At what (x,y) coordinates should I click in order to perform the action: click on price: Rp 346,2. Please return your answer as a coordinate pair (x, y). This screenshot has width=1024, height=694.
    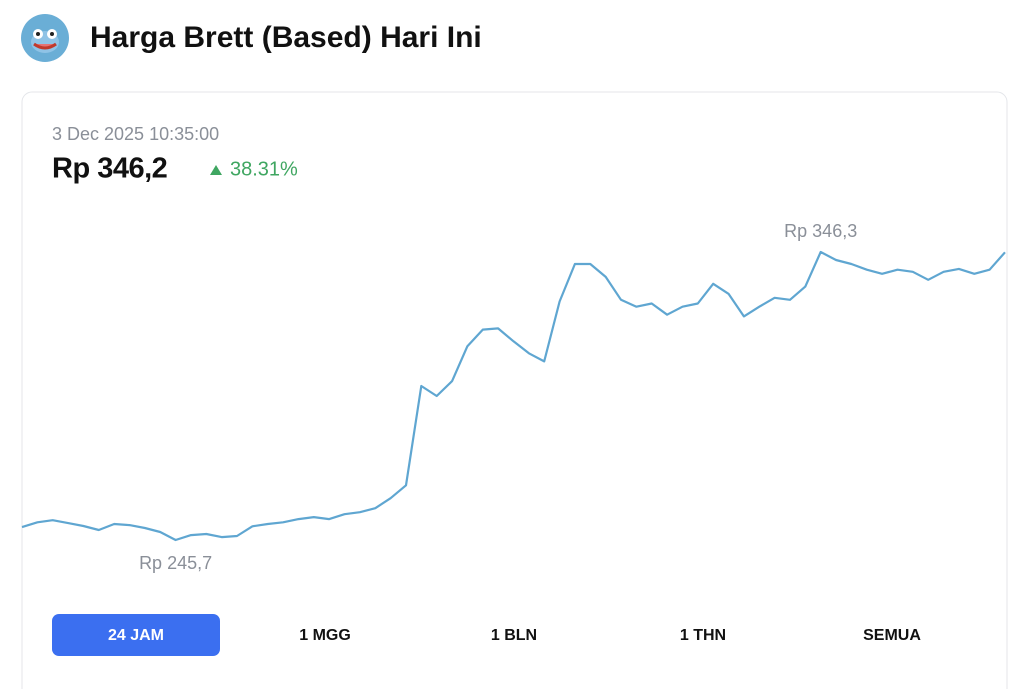
    Looking at the image, I should click on (109, 169).